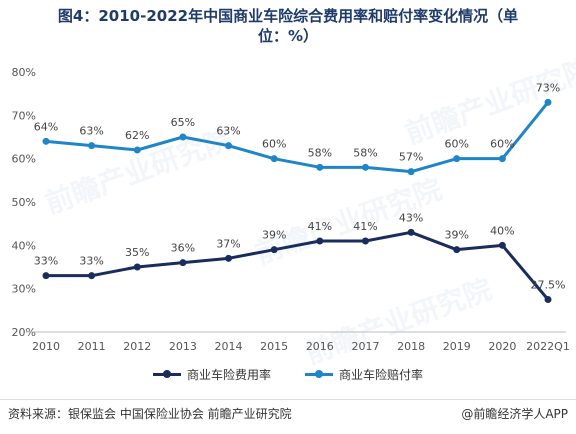 This screenshot has height=434, width=576. Describe the element at coordinates (183, 248) in the screenshot. I see `data-label: 36%` at that location.